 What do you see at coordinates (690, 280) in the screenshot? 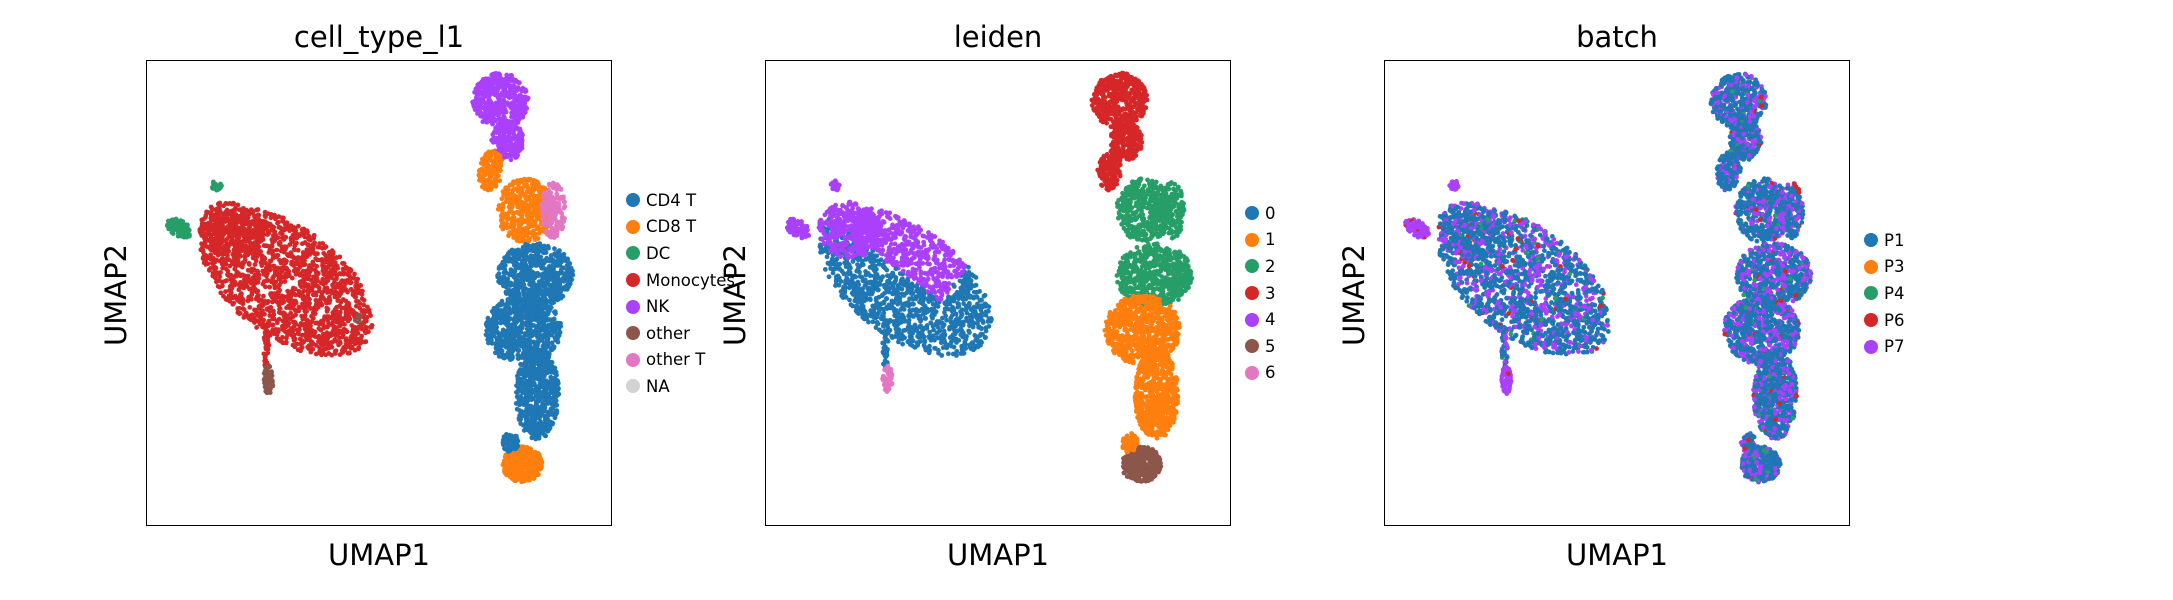
I see `legend-label: Monocytes` at bounding box center [690, 280].